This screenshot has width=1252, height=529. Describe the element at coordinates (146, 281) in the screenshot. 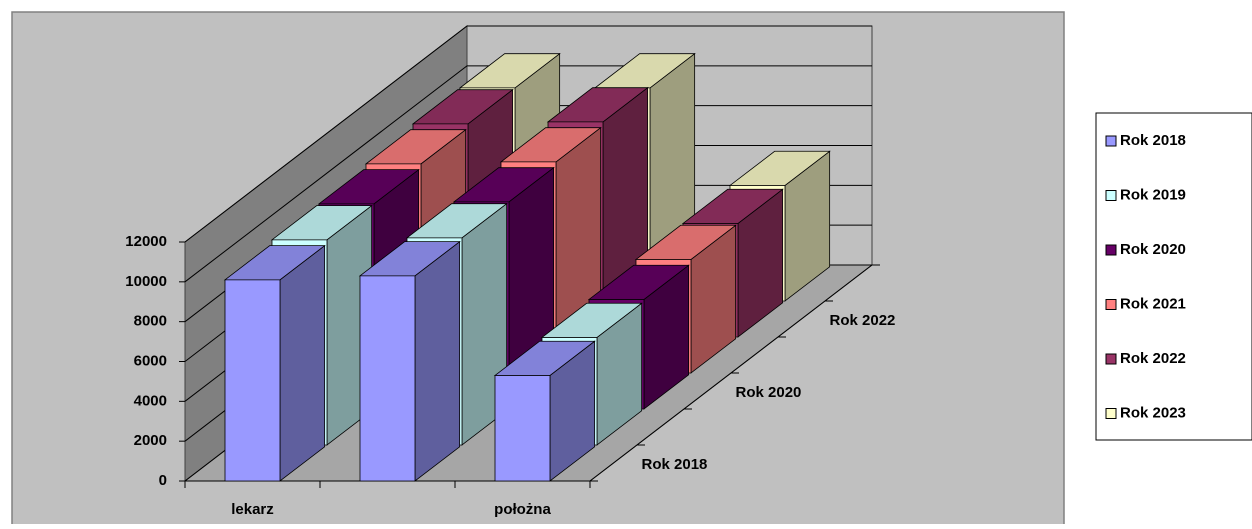

I see `y-tick-label: 10000` at that location.